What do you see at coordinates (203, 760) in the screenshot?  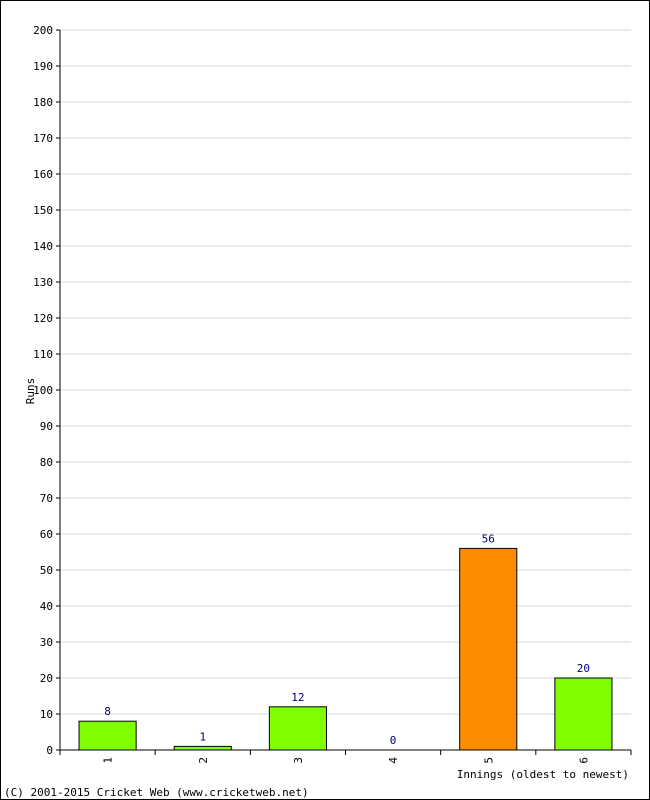 I see `x-tick-label: 2` at bounding box center [203, 760].